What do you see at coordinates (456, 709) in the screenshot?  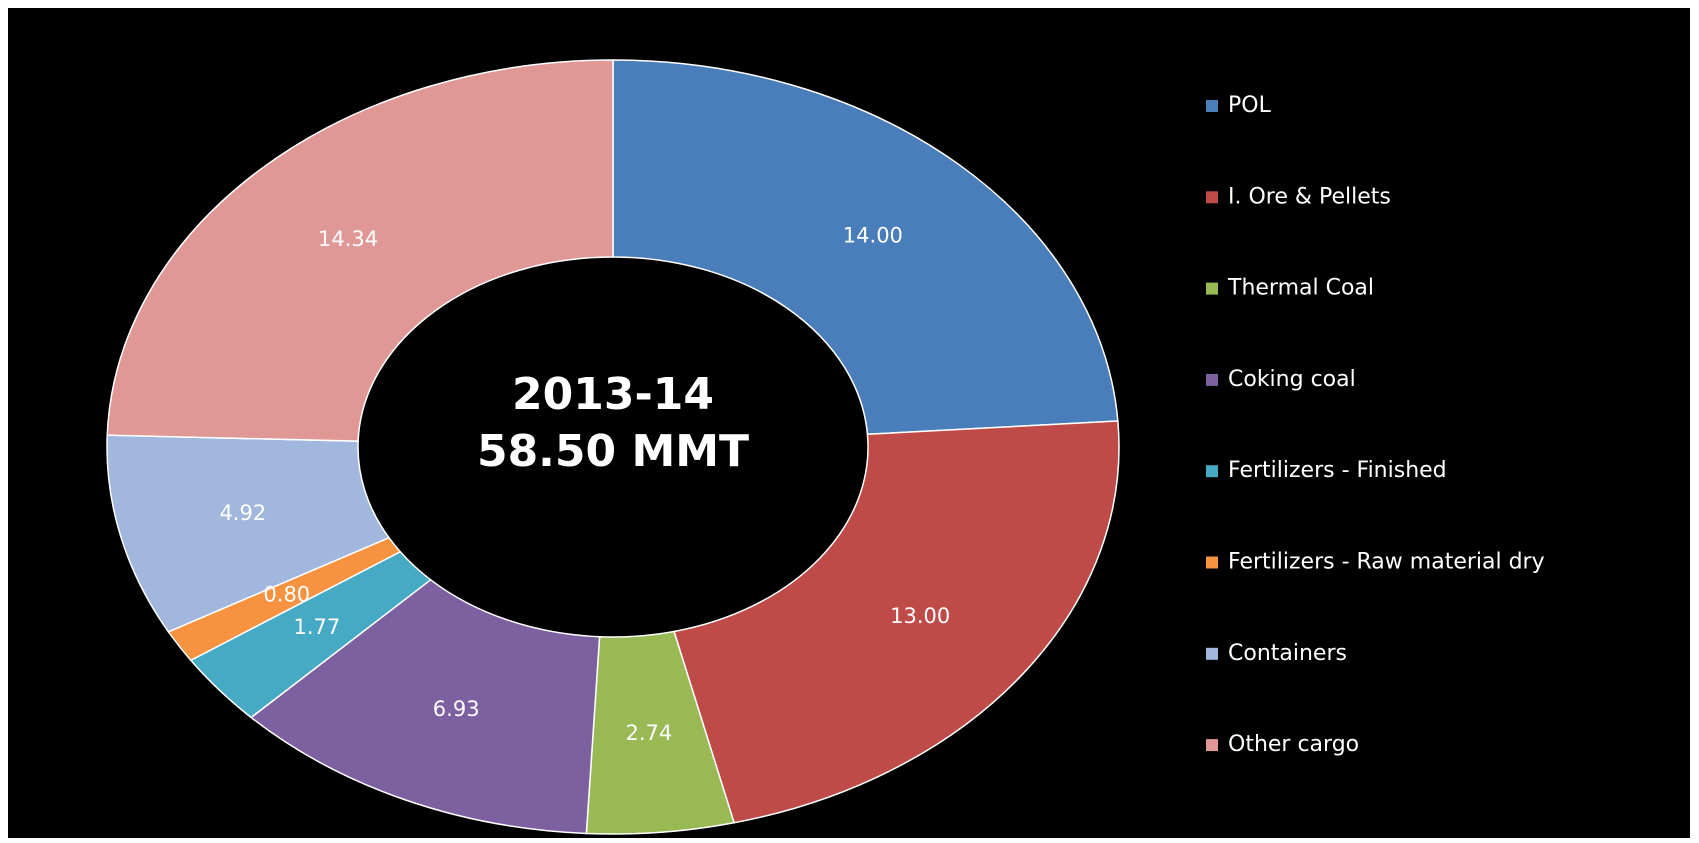 I see `value-label: 6.93` at bounding box center [456, 709].